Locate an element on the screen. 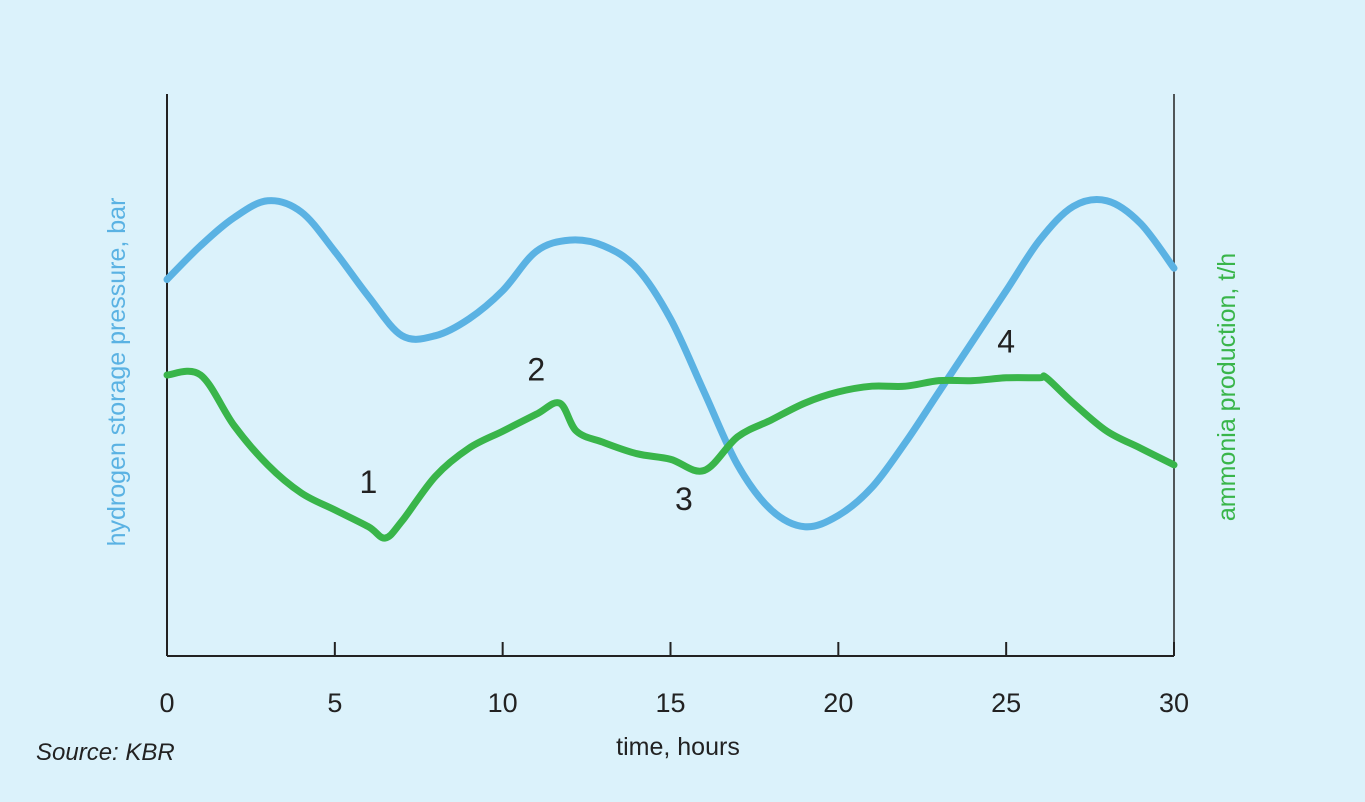  annotation-label: 4 is located at coordinates (1006, 342).